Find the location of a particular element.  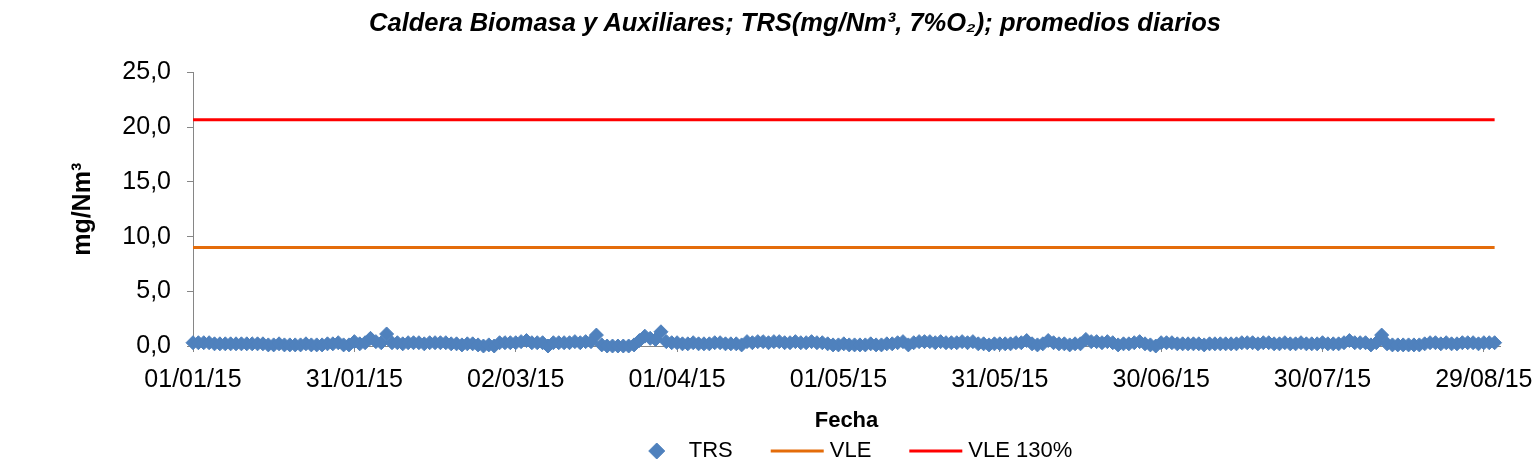

x-axis-title: Fecha is located at coordinates (847, 419).